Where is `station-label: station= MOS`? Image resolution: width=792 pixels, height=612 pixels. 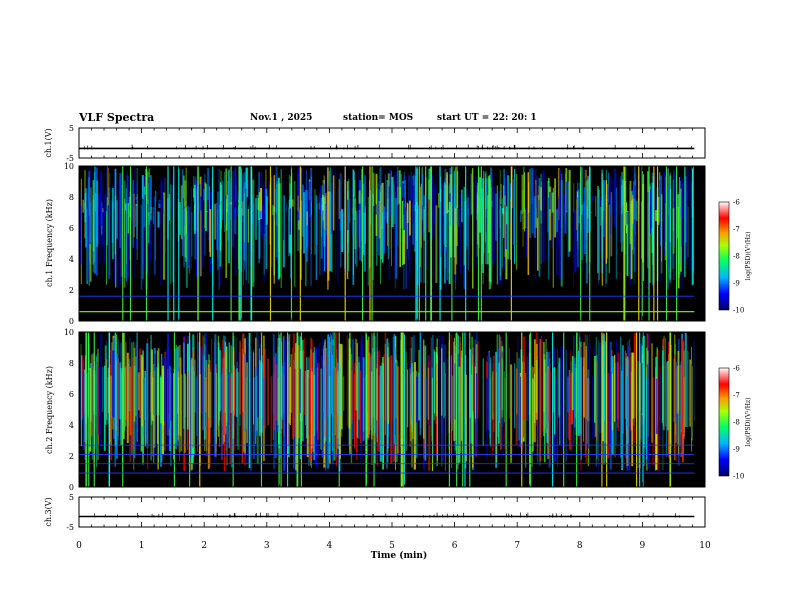 station-label: station= MOS is located at coordinates (378, 118).